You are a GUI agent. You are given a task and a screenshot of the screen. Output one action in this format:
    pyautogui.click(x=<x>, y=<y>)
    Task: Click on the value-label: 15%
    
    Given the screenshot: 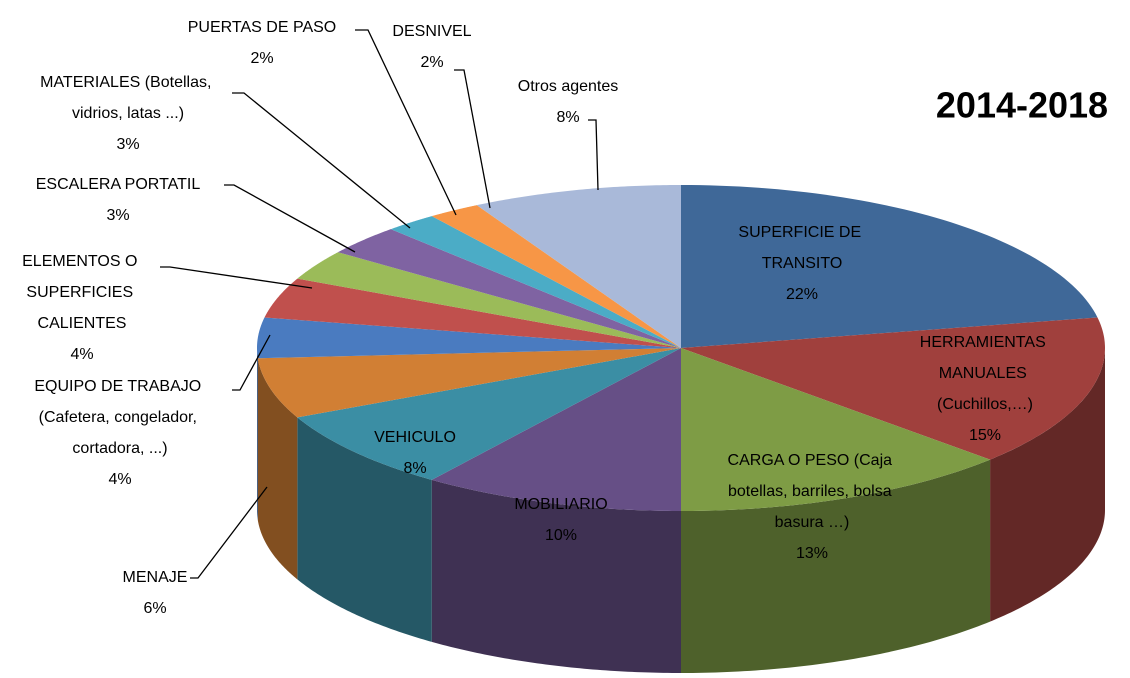 What is the action you would take?
    pyautogui.click(x=985, y=435)
    